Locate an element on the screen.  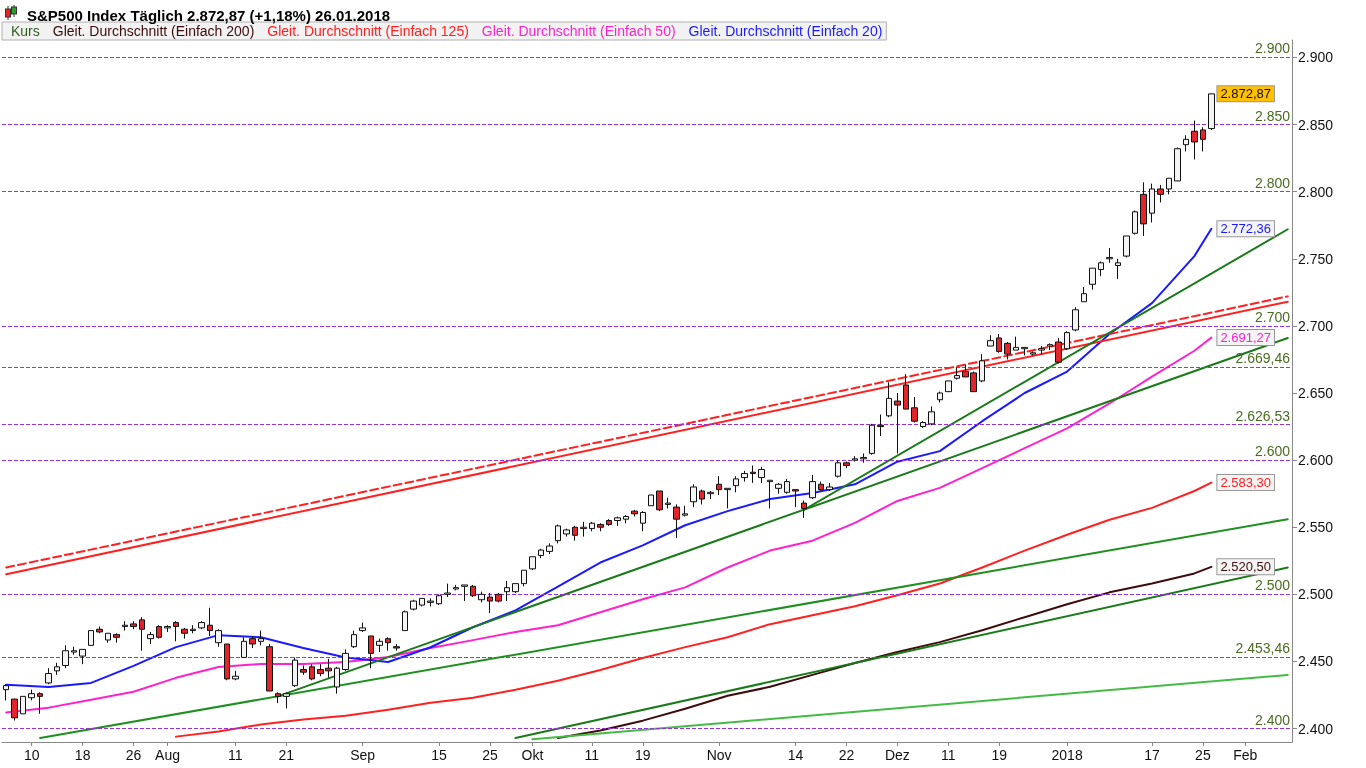
ref-line-label: 2.900 is located at coordinates (1272, 48).